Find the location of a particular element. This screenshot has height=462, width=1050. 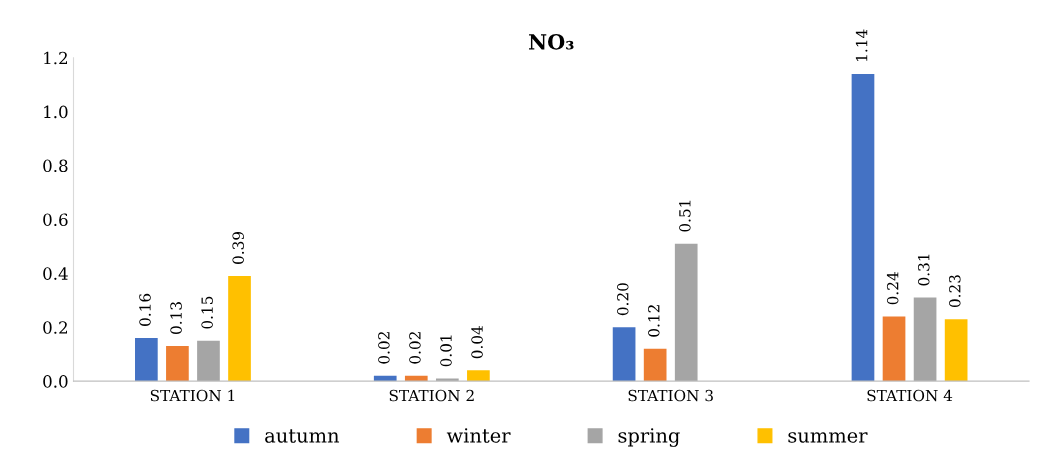

legend-label: summer is located at coordinates (828, 437).